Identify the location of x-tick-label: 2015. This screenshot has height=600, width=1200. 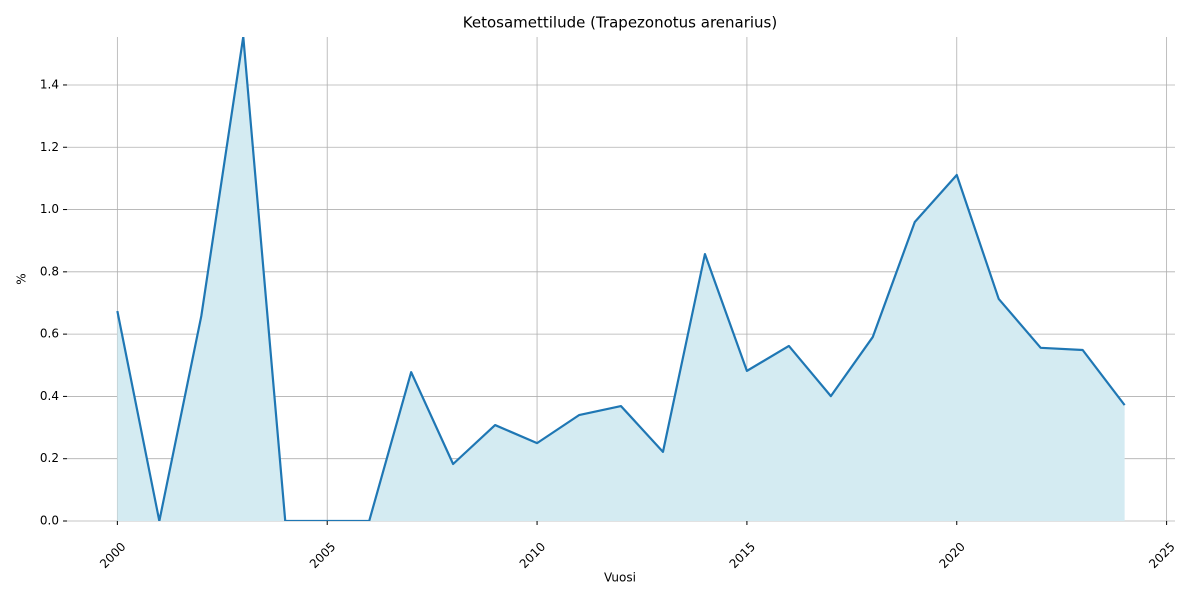
(742, 555).